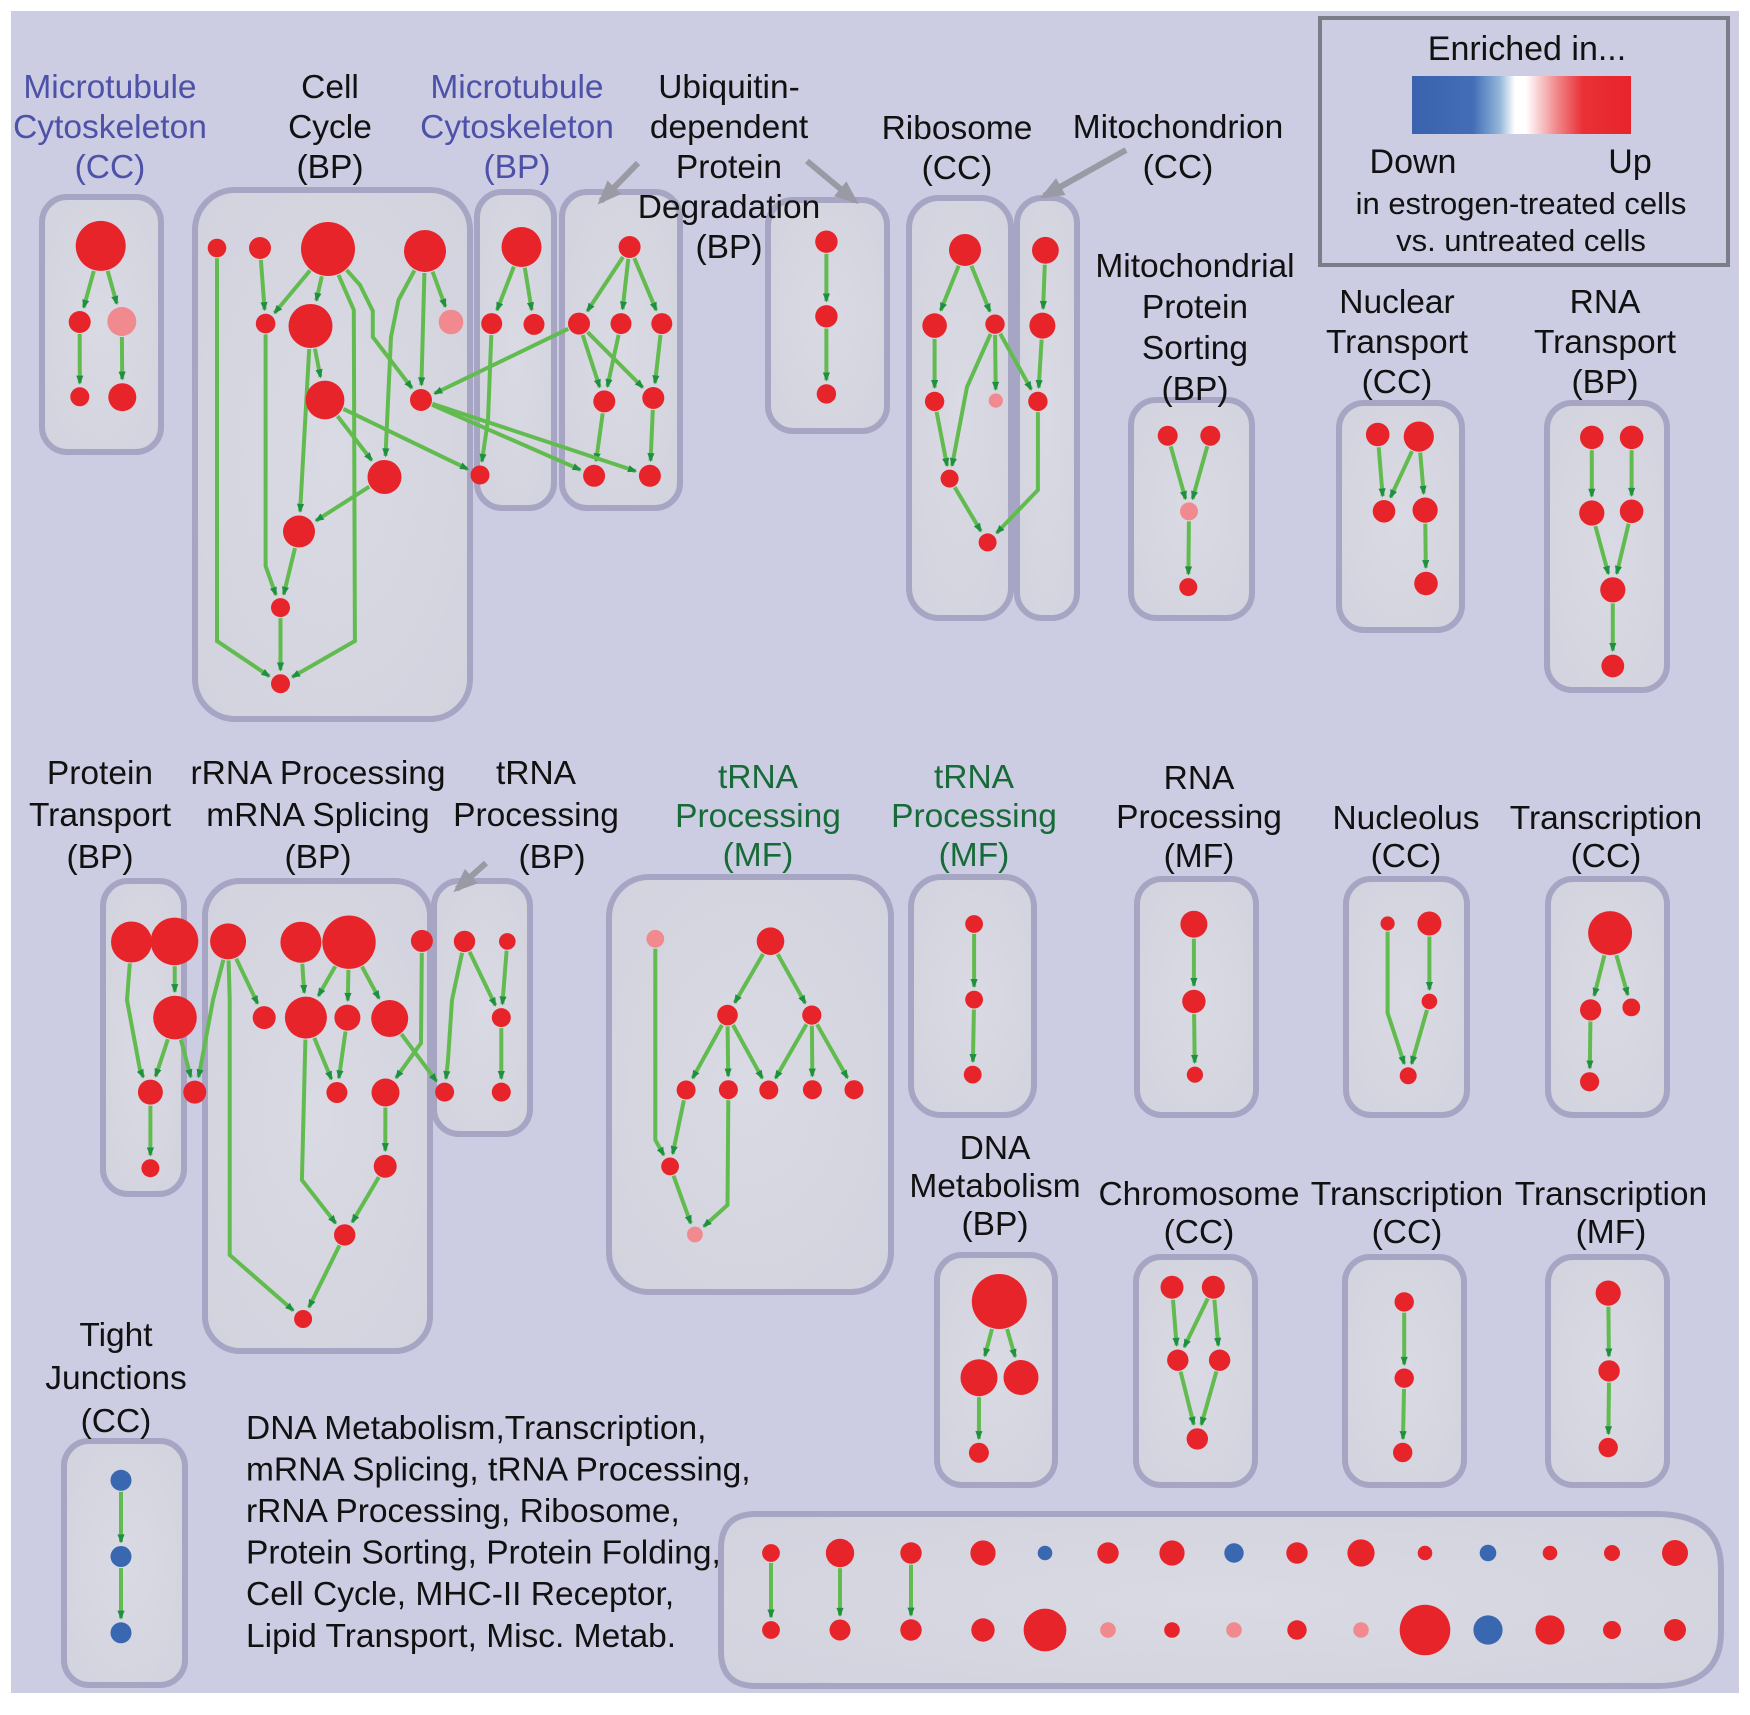 Image resolution: width=1750 pixels, height=1715 pixels. Describe the element at coordinates (463, 1511) in the screenshot. I see `svg-text: rRNA Processing, Ribosome,` at that location.